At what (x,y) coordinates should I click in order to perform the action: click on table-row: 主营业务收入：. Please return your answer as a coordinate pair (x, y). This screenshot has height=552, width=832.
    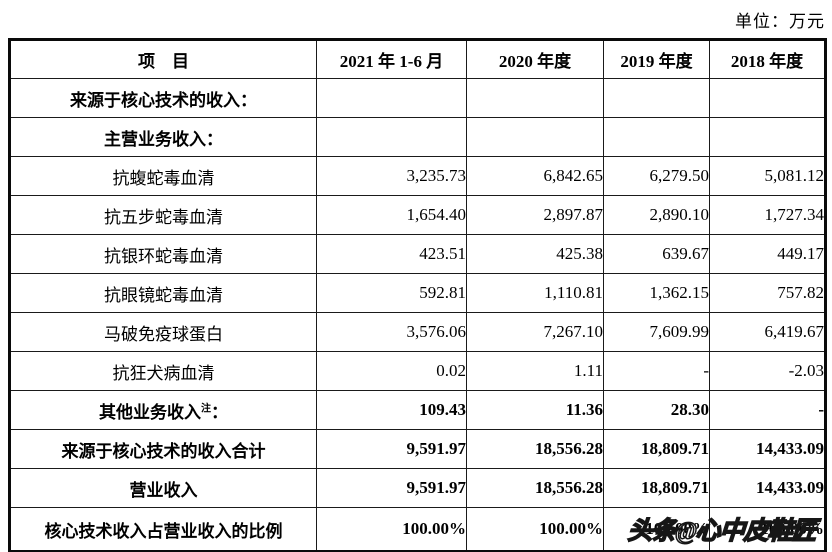
    Looking at the image, I should click on (417, 137).